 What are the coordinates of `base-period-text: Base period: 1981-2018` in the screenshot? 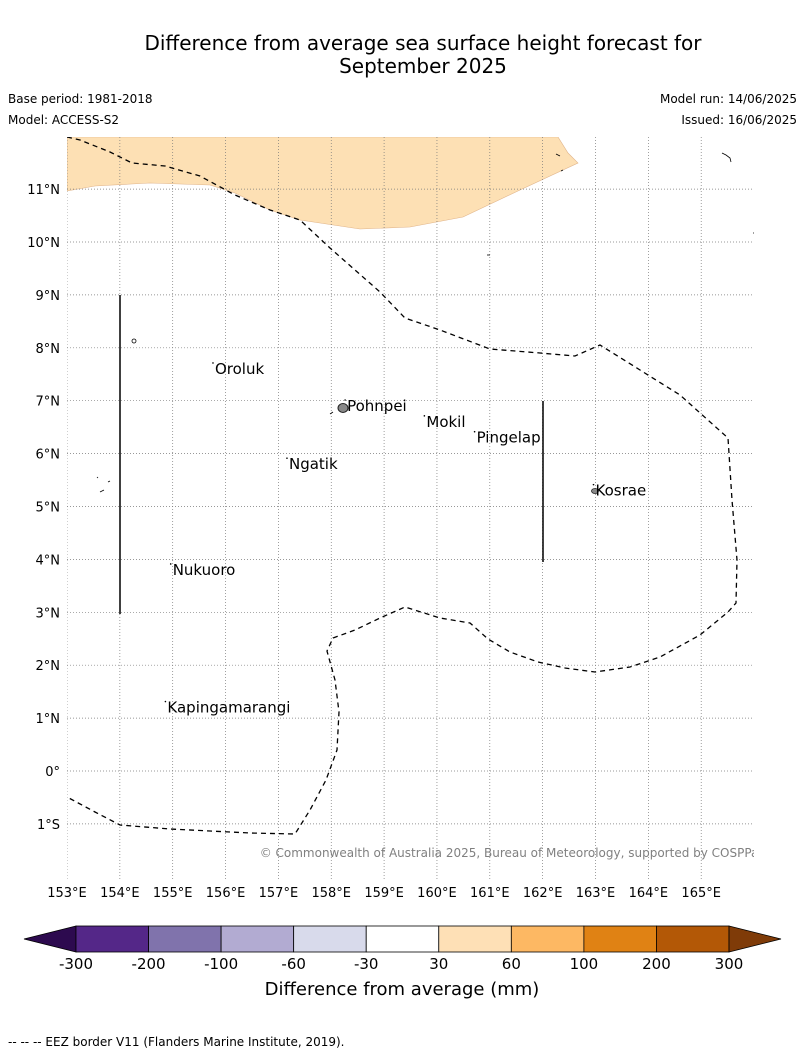 It's located at (80, 99).